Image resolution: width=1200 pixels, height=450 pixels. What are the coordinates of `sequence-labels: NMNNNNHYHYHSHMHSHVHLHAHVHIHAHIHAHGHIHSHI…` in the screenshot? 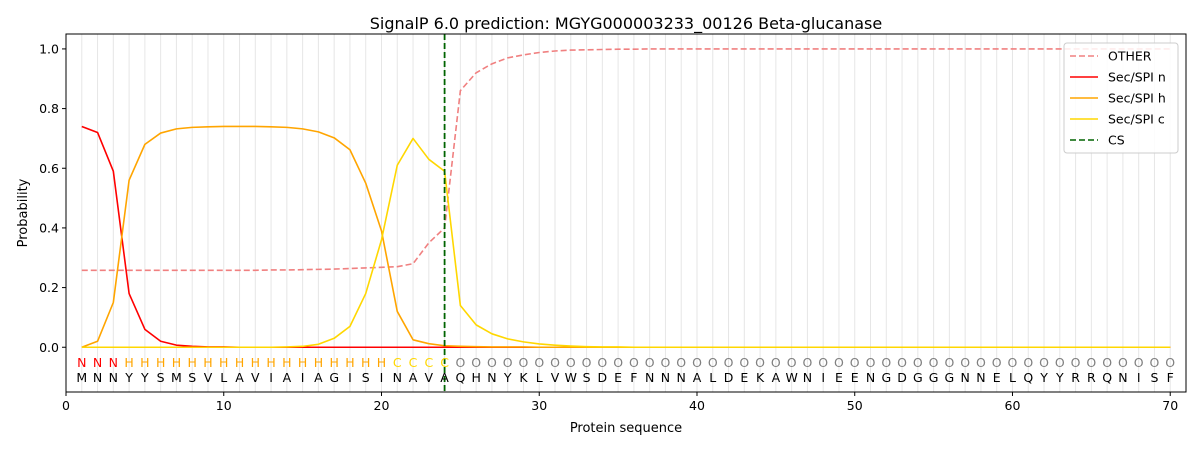 It's located at (625, 370).